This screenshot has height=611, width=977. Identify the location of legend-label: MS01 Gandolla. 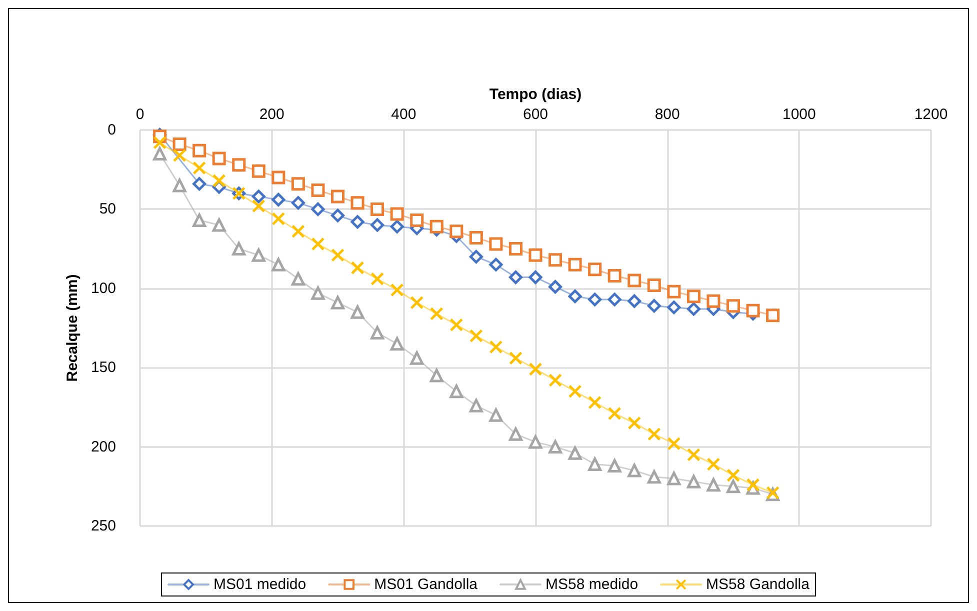
(426, 584).